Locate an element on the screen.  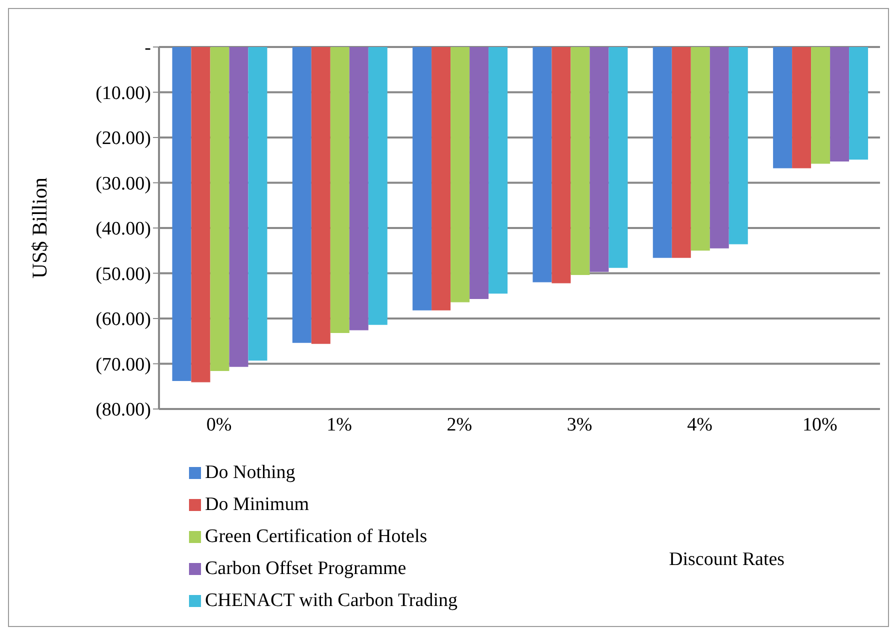
y-axis-title: US$ Billion is located at coordinates (39, 227).